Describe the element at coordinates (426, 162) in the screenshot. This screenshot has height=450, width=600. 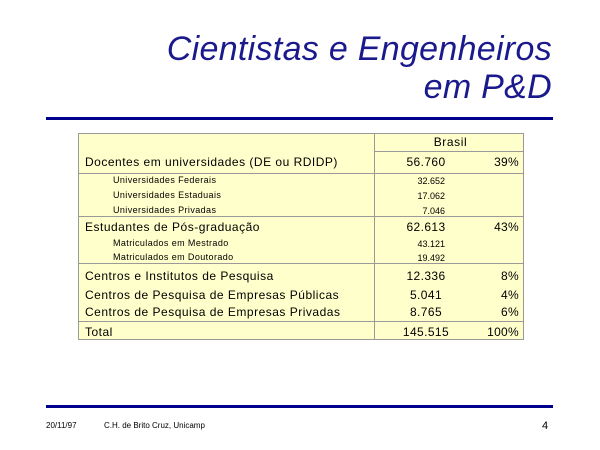
I see `table-row-value: 56.760` at that location.